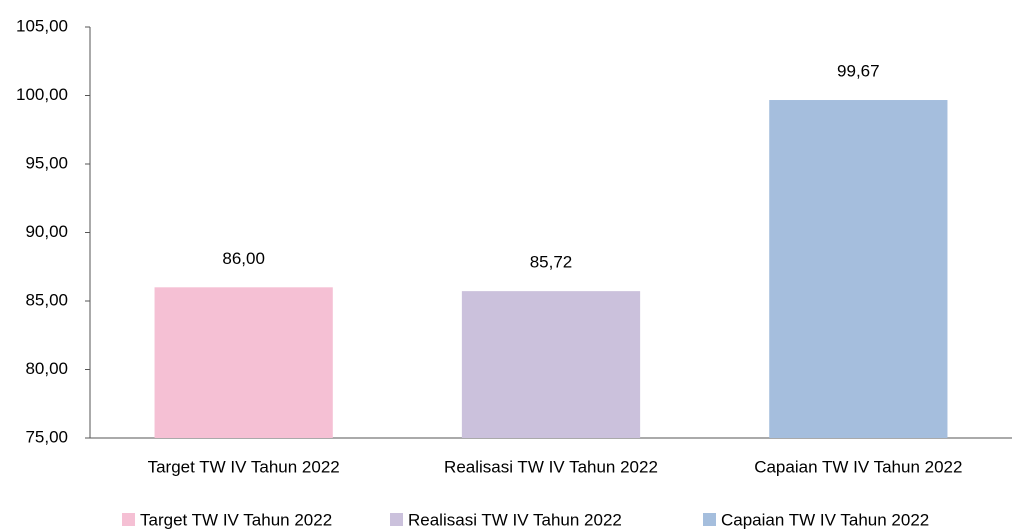  I want to click on y-tick-label: 80,00, so click(46, 368).